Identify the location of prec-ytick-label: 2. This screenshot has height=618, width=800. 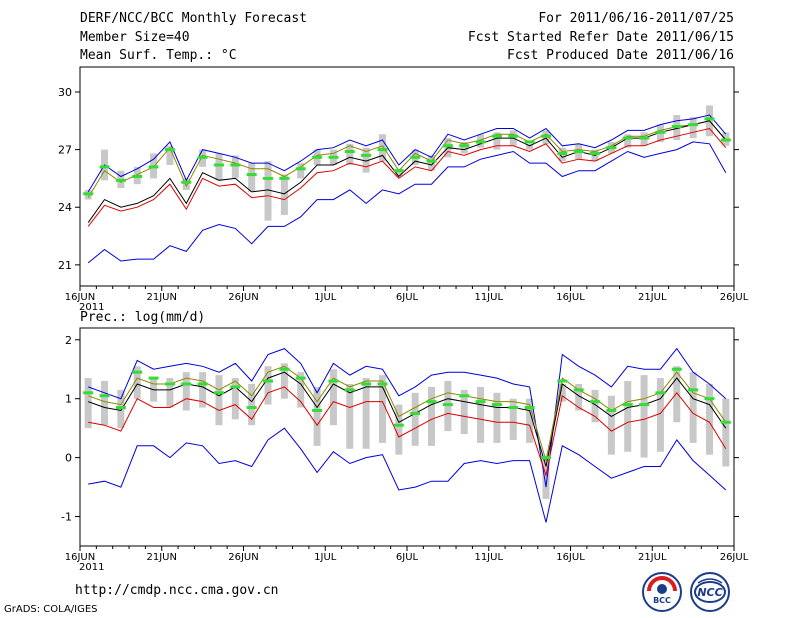
(68, 340).